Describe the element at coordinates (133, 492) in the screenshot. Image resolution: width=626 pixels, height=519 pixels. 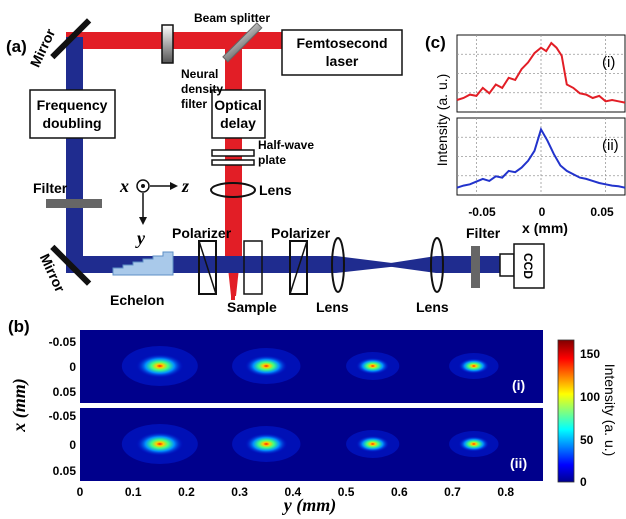
I see `map-xtick-1: 0.1` at that location.